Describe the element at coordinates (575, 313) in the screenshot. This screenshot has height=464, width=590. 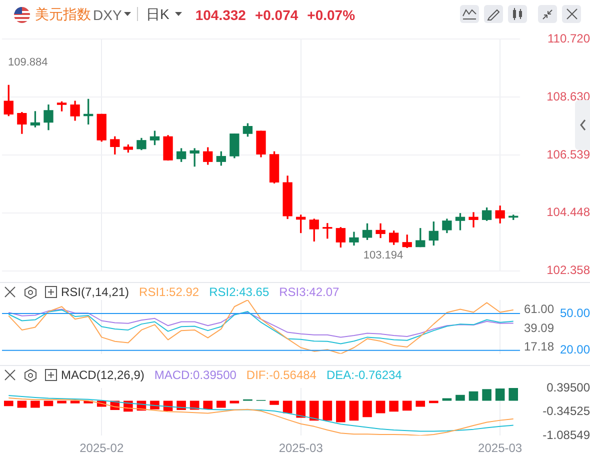
I see `y-tick-label: 50.00` at that location.